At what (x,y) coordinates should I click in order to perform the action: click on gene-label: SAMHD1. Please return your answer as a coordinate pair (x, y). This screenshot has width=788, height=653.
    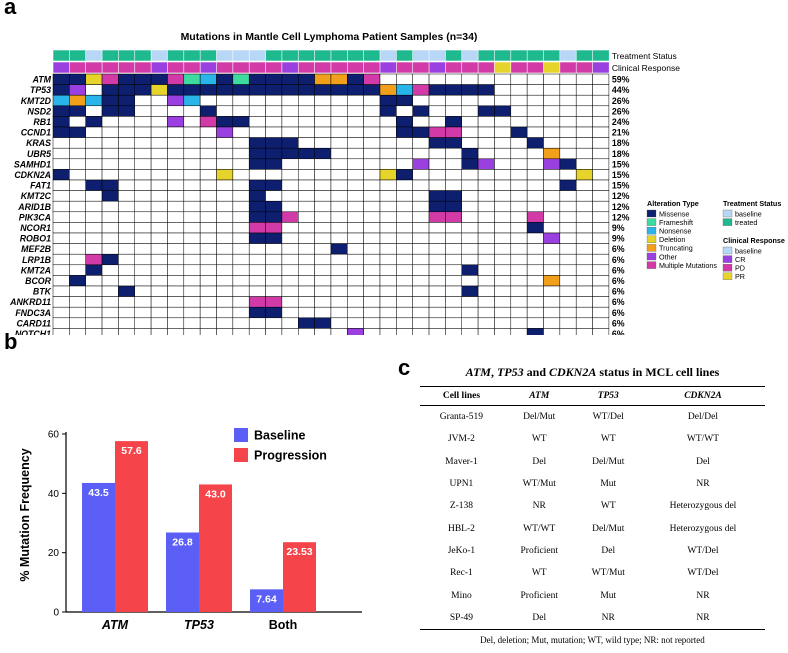
    Looking at the image, I should click on (32, 164).